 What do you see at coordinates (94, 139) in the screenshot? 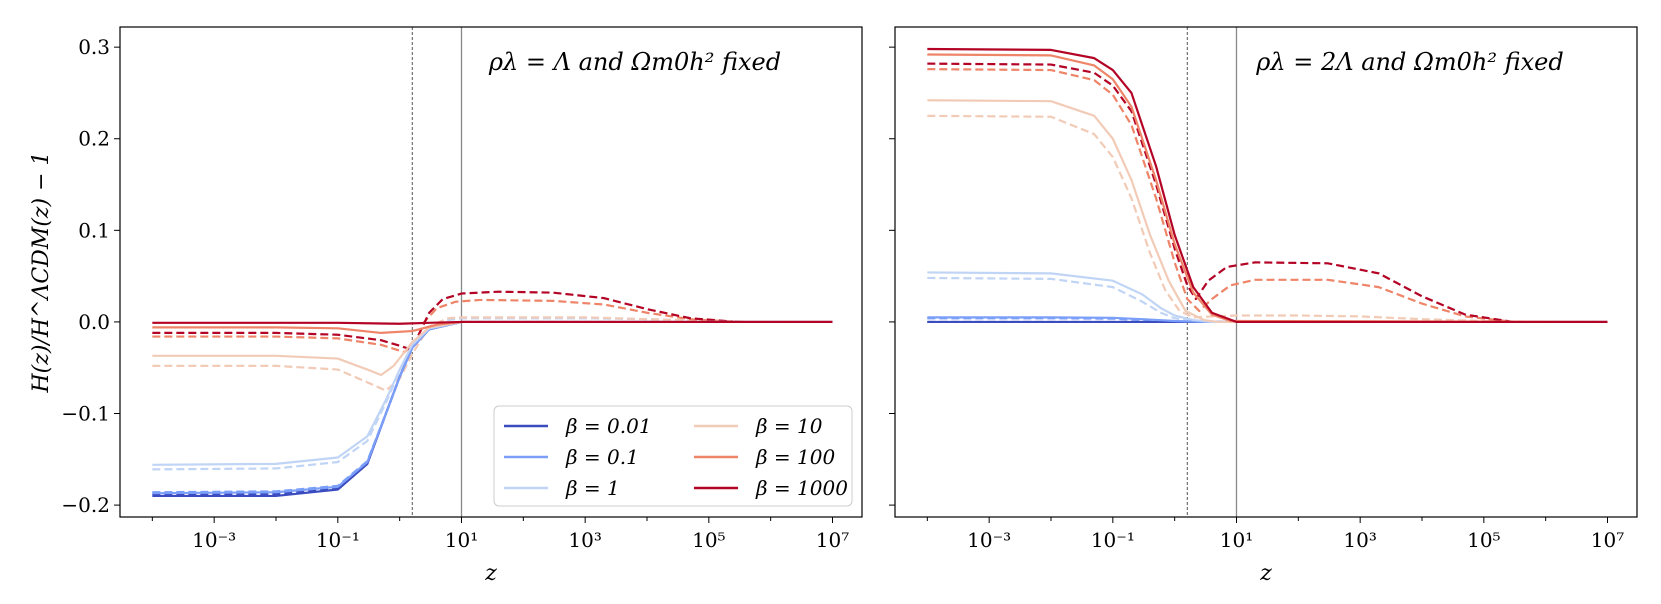
I see `y-tick-label: 0.2` at bounding box center [94, 139].